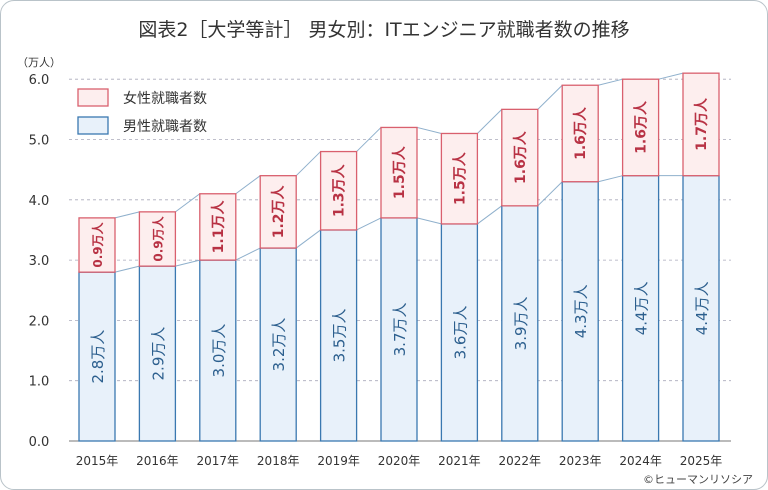  I want to click on data-label-male: 2.8万人, so click(98, 357).